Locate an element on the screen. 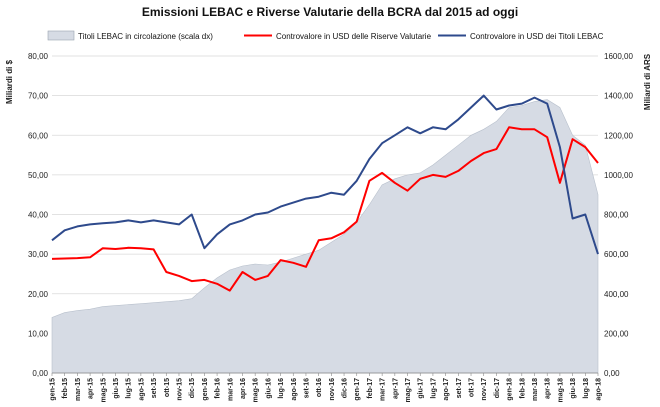  x-tick-label: lug-16 is located at coordinates (281, 388).